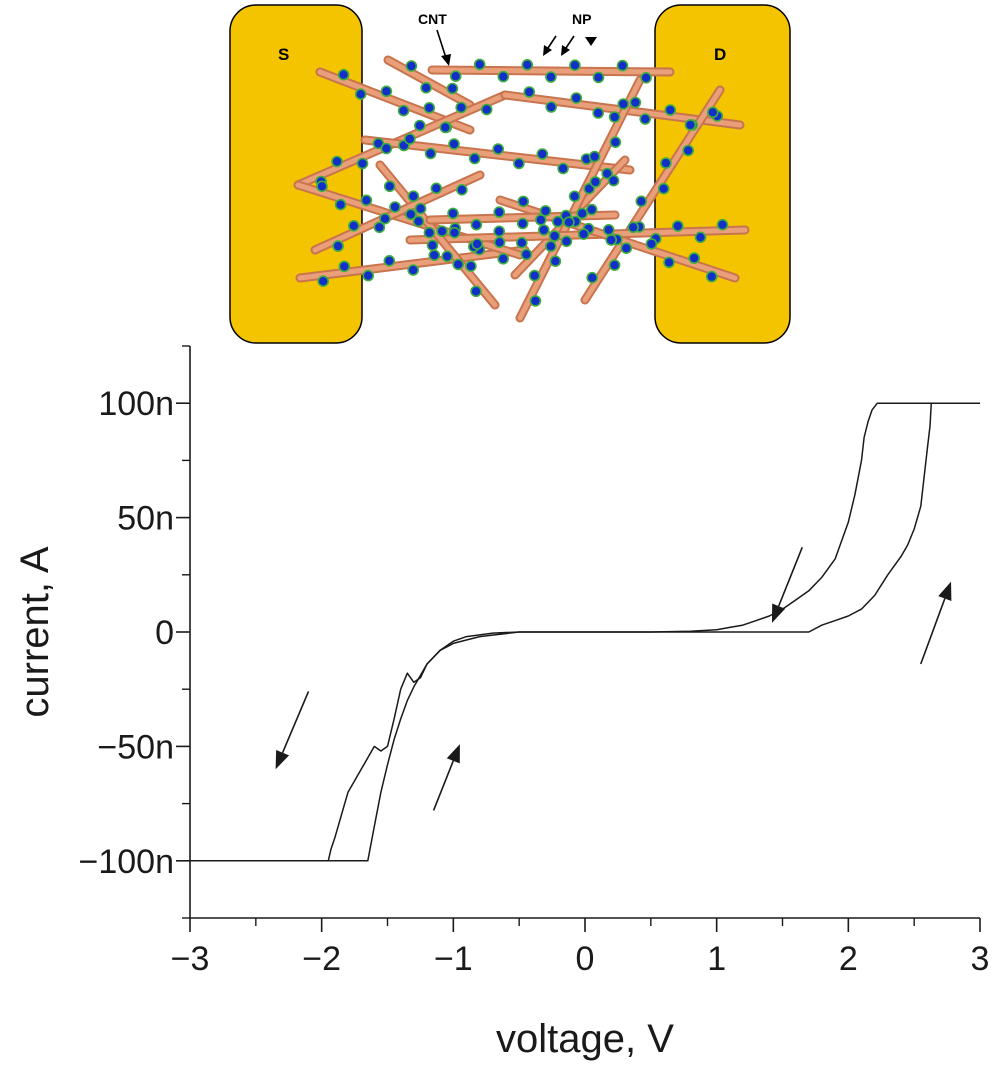  I want to click on x-tick-label: −3, so click(190, 959).